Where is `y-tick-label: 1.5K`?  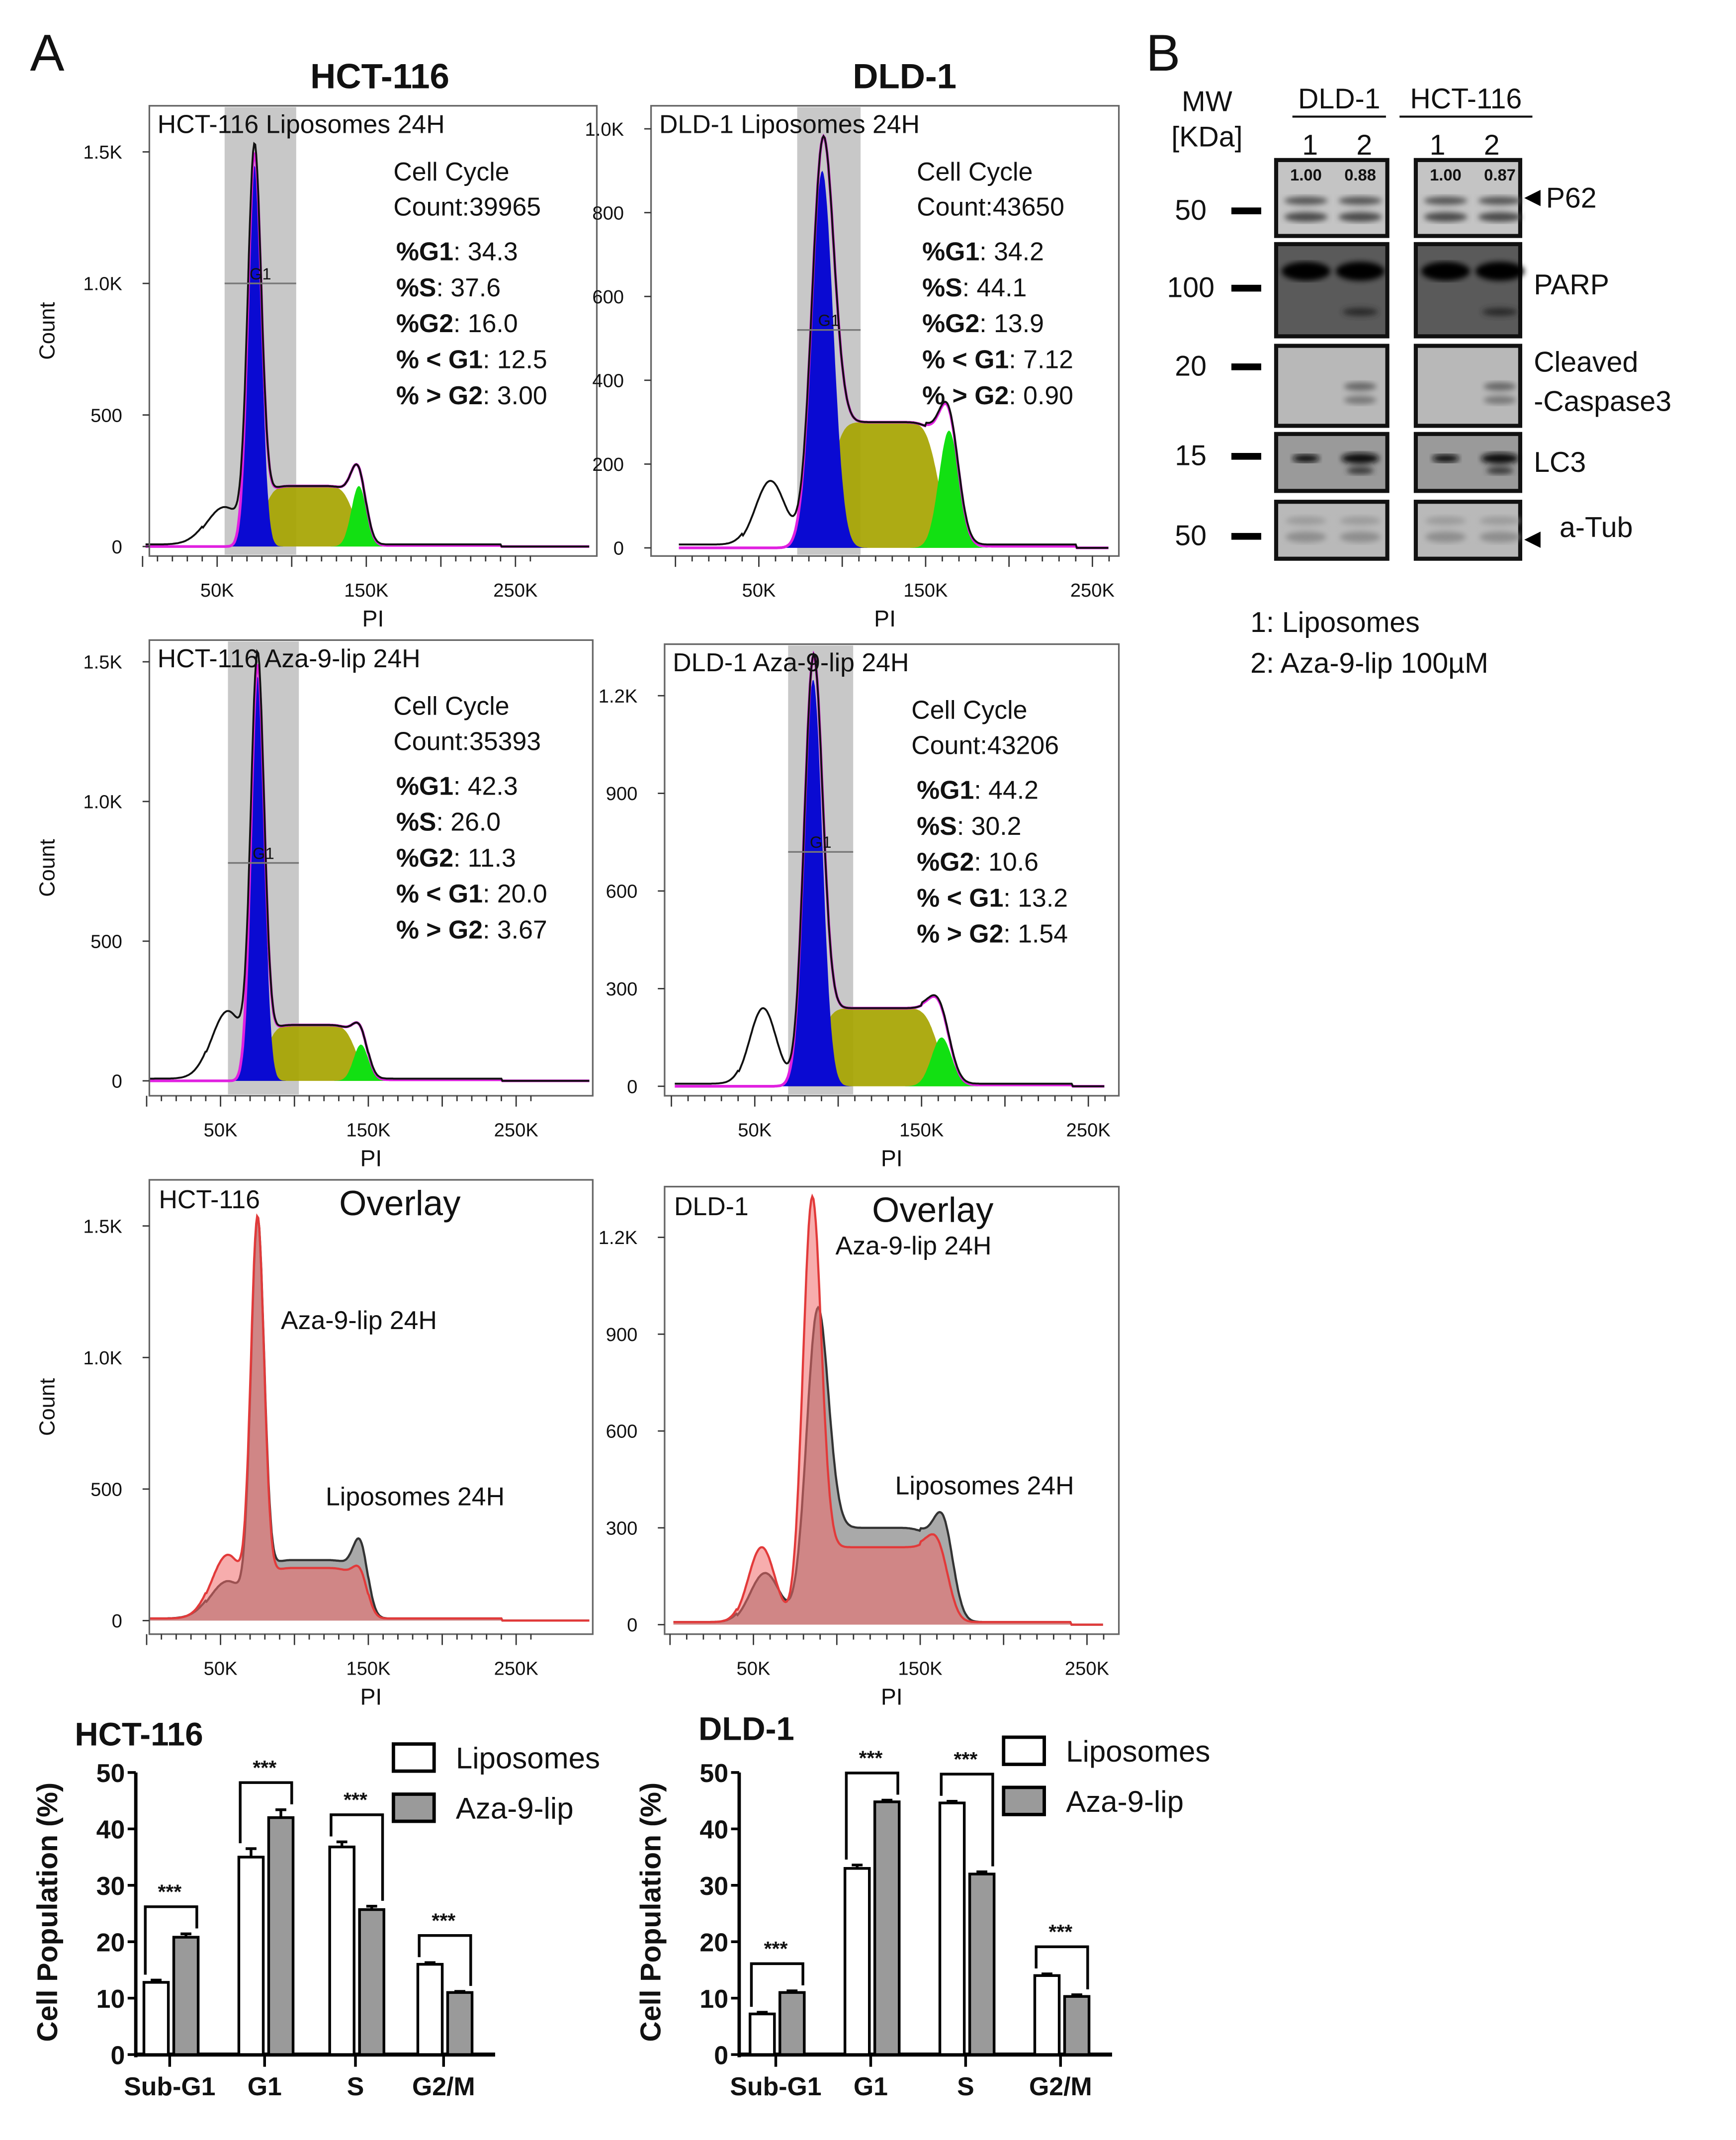
y-tick-label: 1.5K is located at coordinates (102, 1226).